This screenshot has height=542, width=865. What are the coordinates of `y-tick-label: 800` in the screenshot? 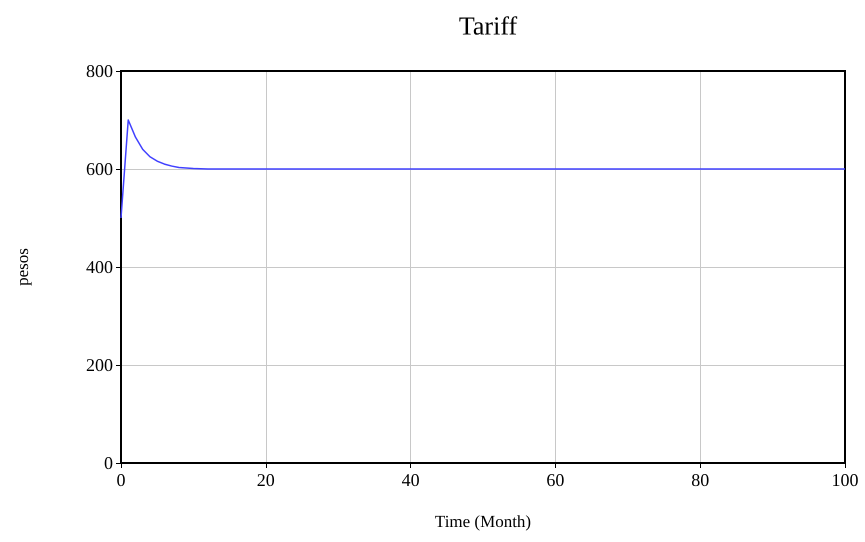 It's located at (99, 71).